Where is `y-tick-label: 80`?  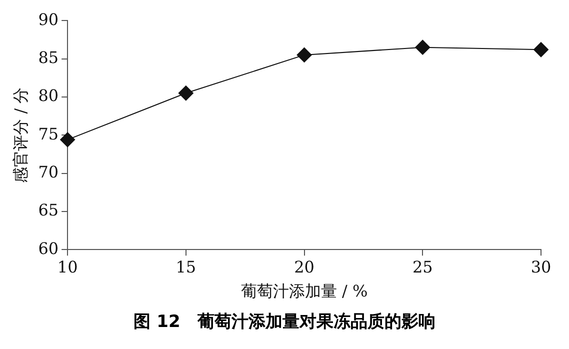 y-tick-label: 80 is located at coordinates (48, 96).